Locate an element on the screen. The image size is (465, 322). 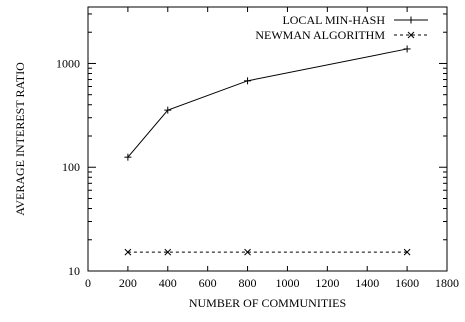
x-axis-title: NUMBER OF COMMUNITIES is located at coordinates (267, 303).